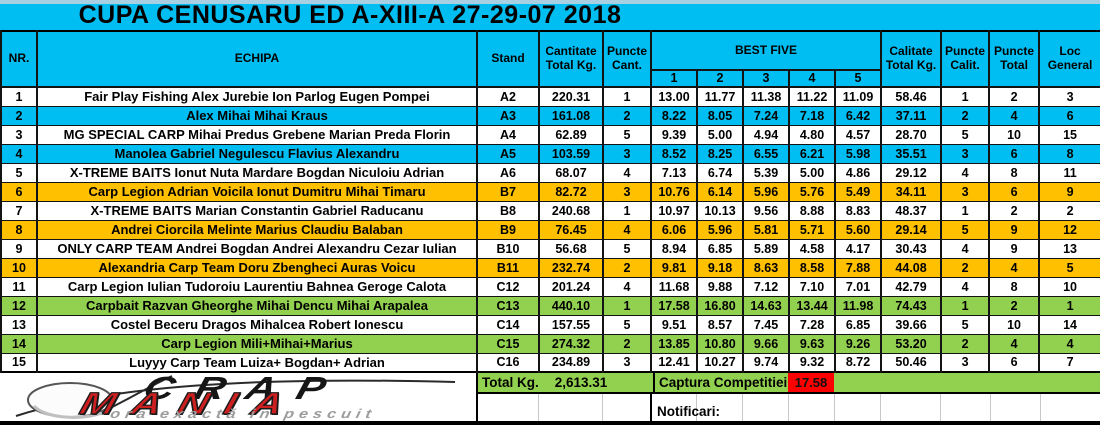 The image size is (1100, 442). I want to click on cell-total-kg: 201.24, so click(571, 286).